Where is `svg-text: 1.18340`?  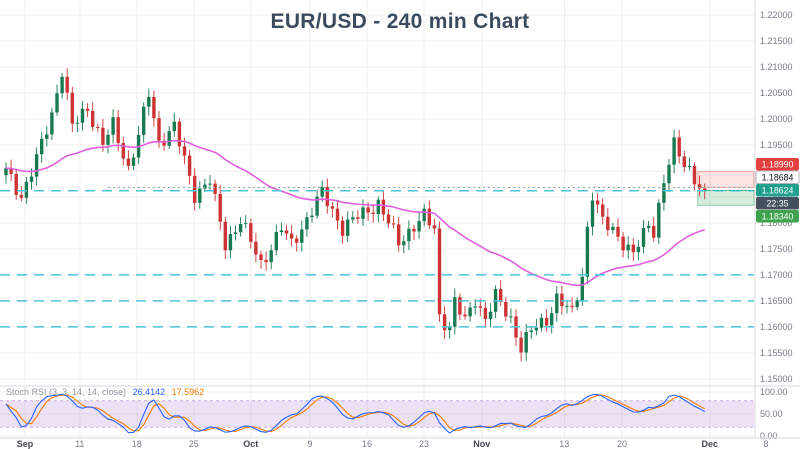
svg-text: 1.18340 is located at coordinates (778, 217).